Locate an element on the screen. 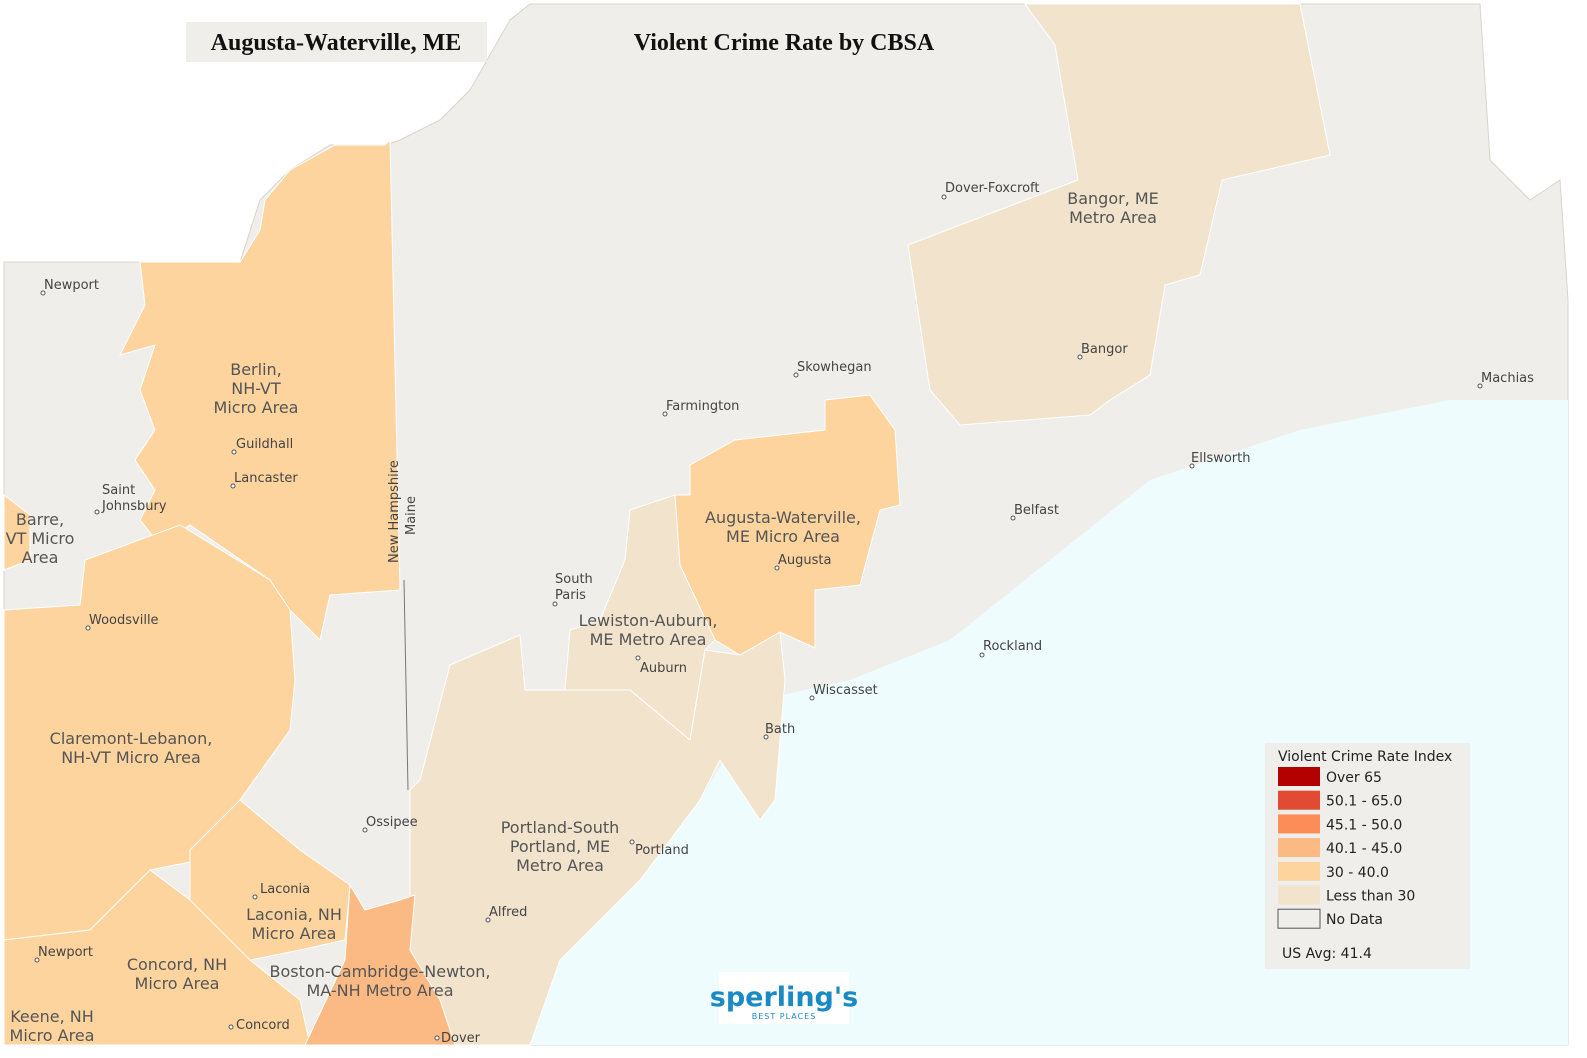  city-label: Bangor is located at coordinates (1104, 349).